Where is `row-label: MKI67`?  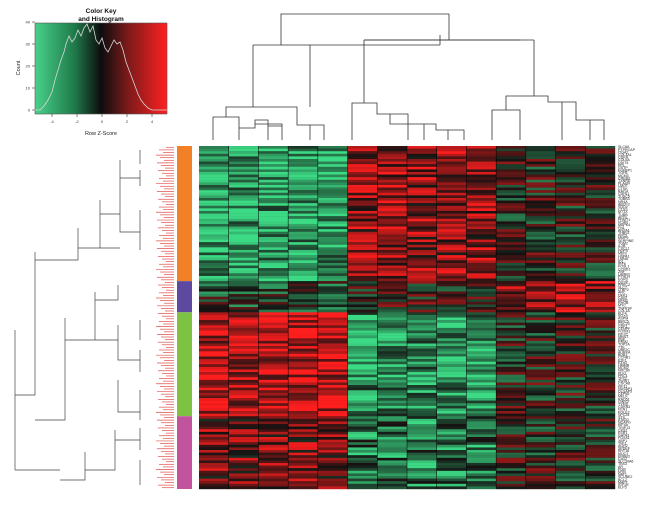 row-label: MKI67 is located at coordinates (623, 337).